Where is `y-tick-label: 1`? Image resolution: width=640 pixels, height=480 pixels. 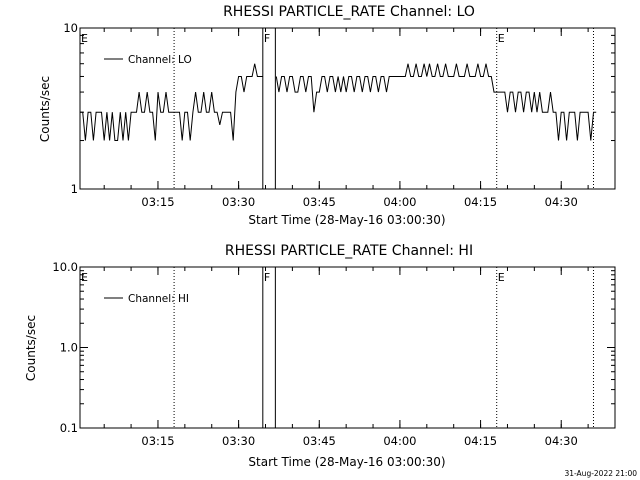
y-tick-label: 1 is located at coordinates (74, 189).